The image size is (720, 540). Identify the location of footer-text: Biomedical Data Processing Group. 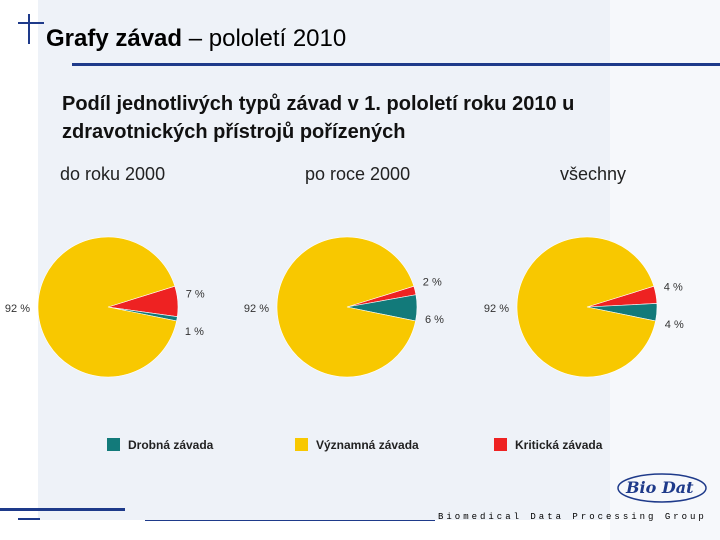
(572, 517).